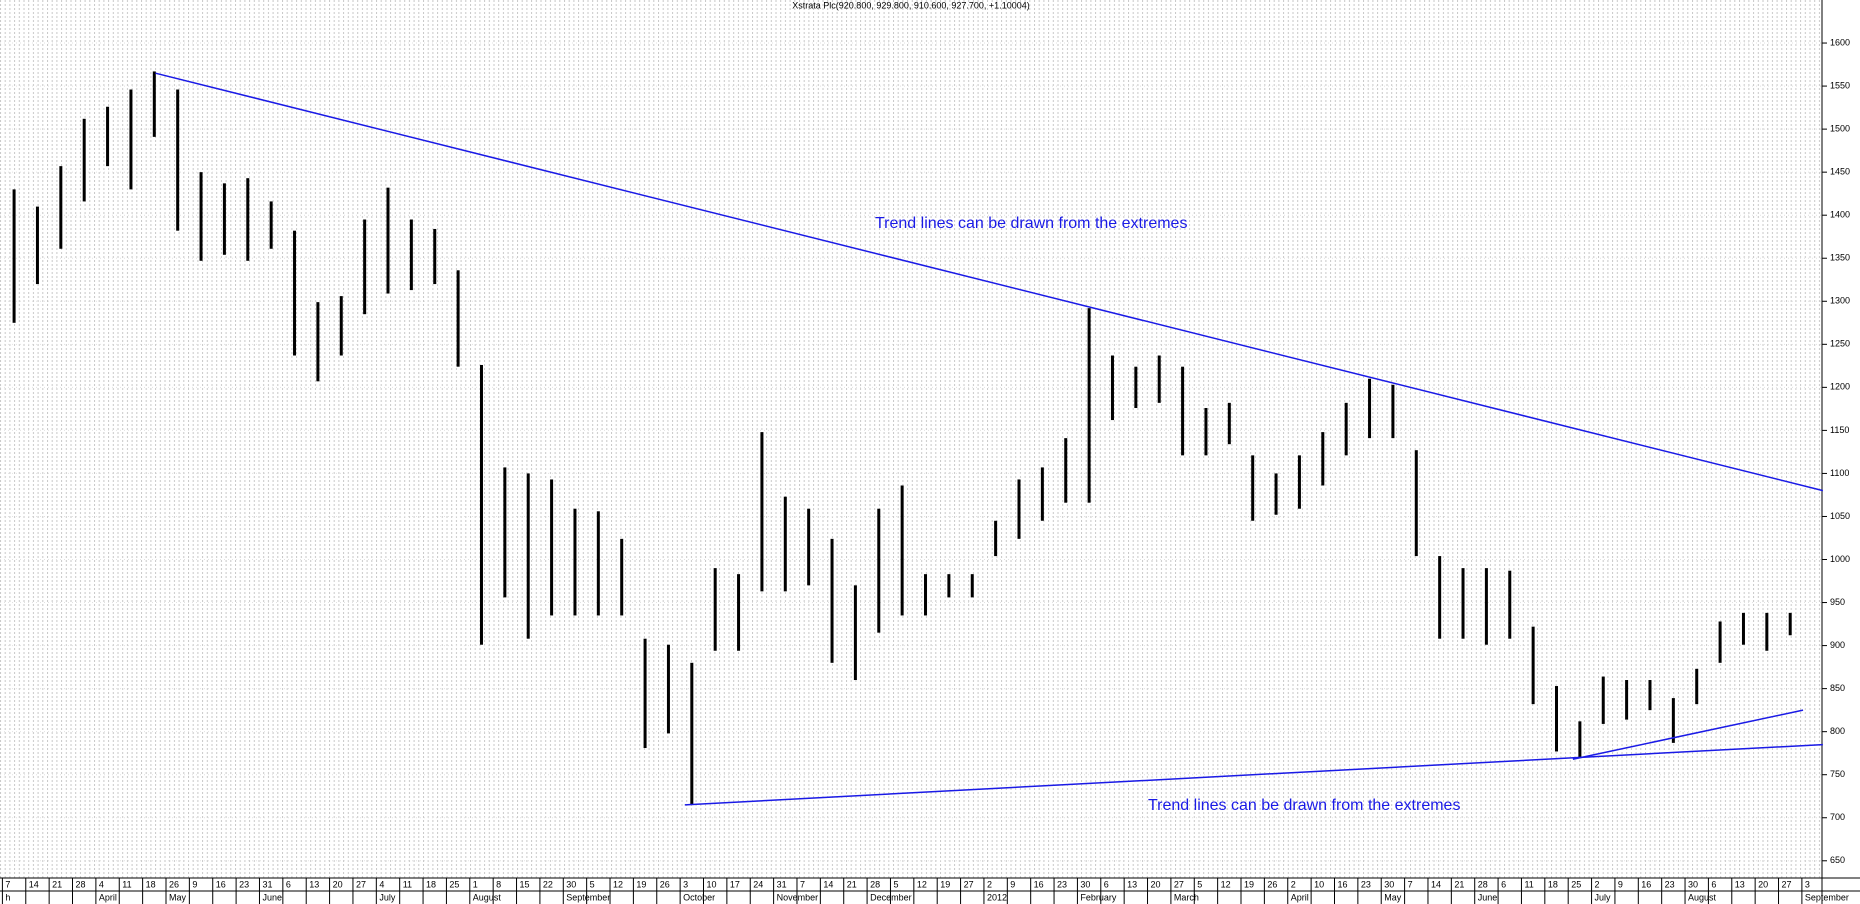  Describe the element at coordinates (588, 897) in the screenshot. I see `month-label: September` at that location.